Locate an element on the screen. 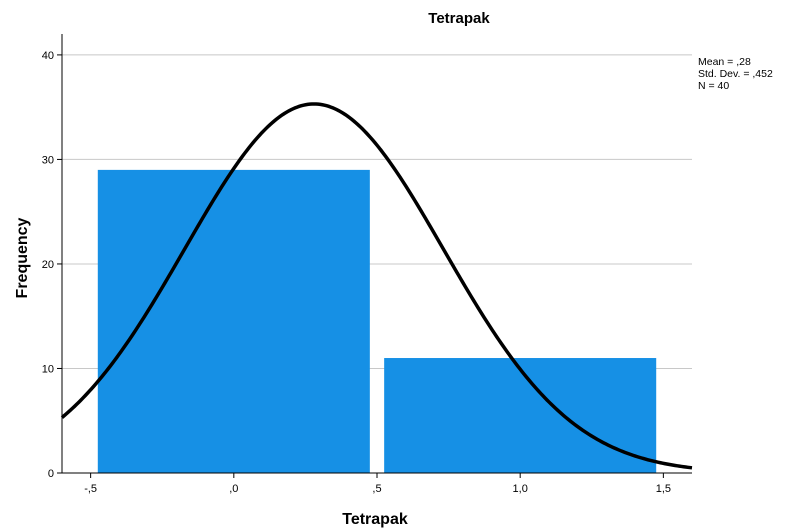  stats-legend: Mean = ,28 Std. Dev. = ,452 N = 40 is located at coordinates (735, 74).